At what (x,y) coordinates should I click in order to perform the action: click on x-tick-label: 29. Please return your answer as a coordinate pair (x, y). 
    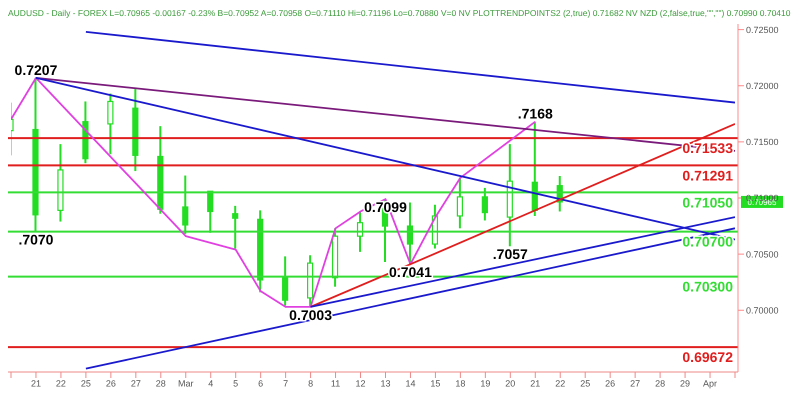
    Looking at the image, I should click on (685, 383).